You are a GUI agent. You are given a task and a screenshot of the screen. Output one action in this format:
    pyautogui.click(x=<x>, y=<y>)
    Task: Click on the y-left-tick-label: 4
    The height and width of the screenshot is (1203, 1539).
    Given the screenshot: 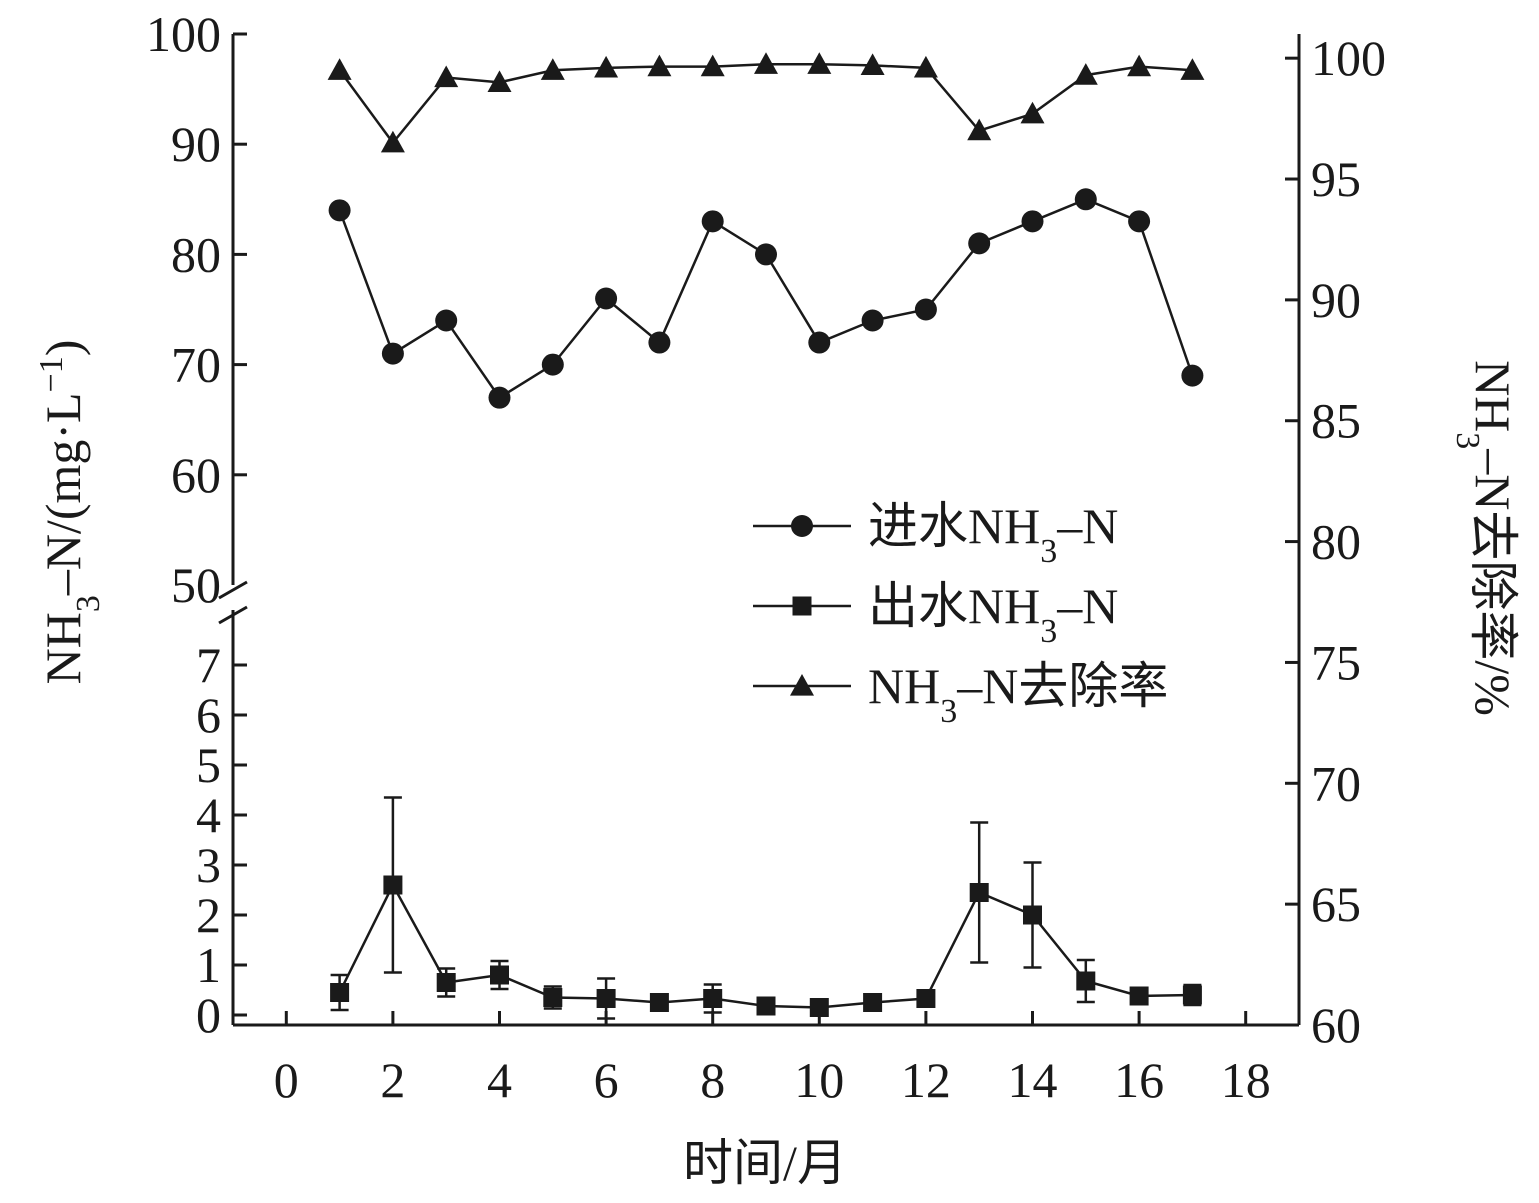 What is the action you would take?
    pyautogui.click(x=208, y=815)
    